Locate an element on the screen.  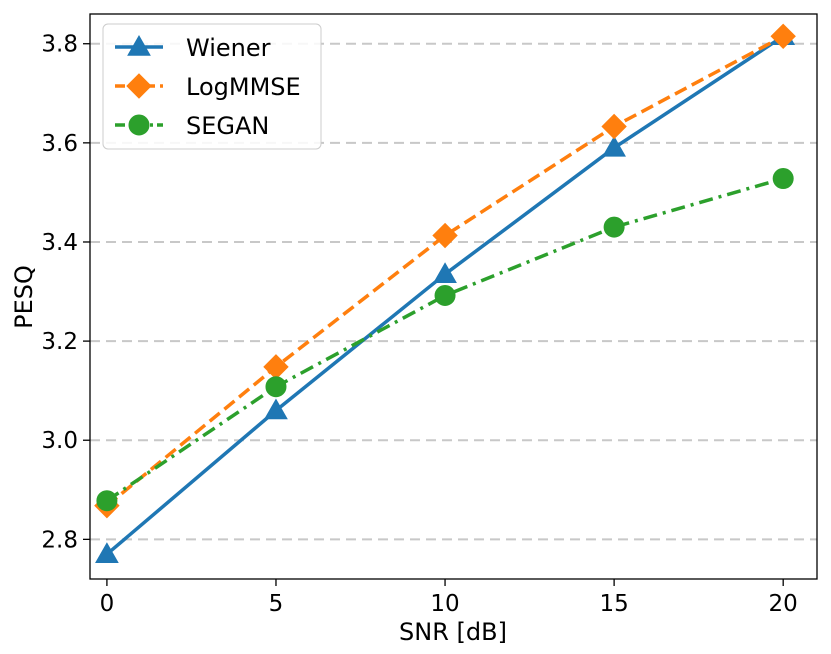
y-tick-label: 3.8 is located at coordinates (59, 45).